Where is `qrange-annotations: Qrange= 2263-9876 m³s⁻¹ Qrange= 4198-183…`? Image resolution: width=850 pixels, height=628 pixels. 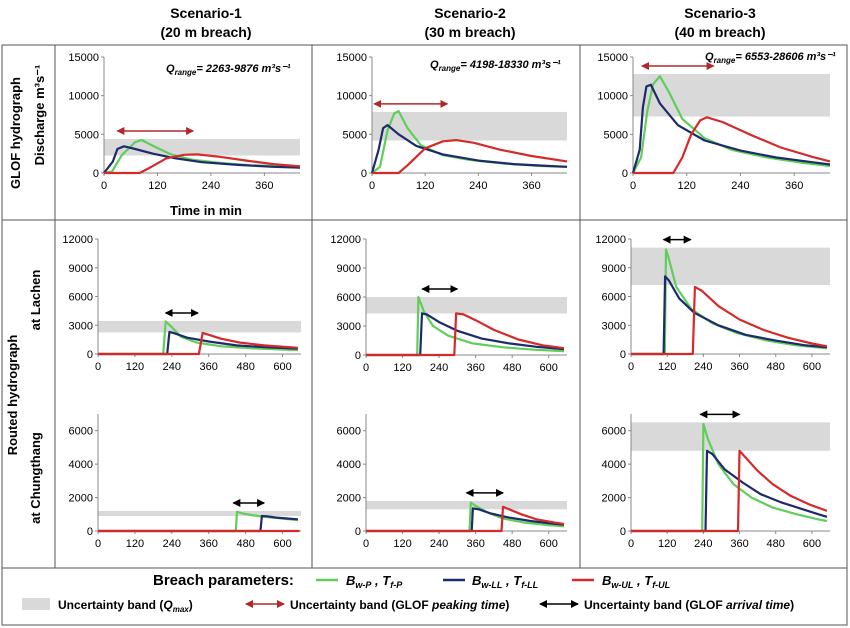
qrange-annotations: Qrange= 2263-9876 m³s⁻¹ Qrange= 4198-183… is located at coordinates (501, 64).